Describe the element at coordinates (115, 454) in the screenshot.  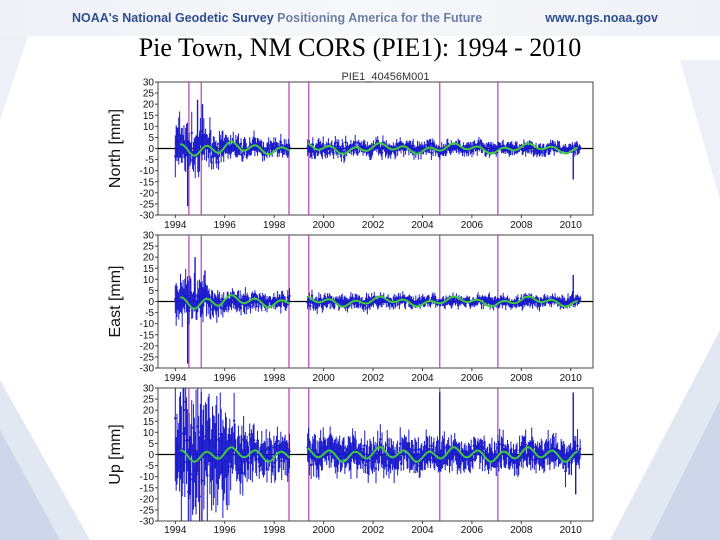
I see `y-axis-label: Up [mm]` at that location.